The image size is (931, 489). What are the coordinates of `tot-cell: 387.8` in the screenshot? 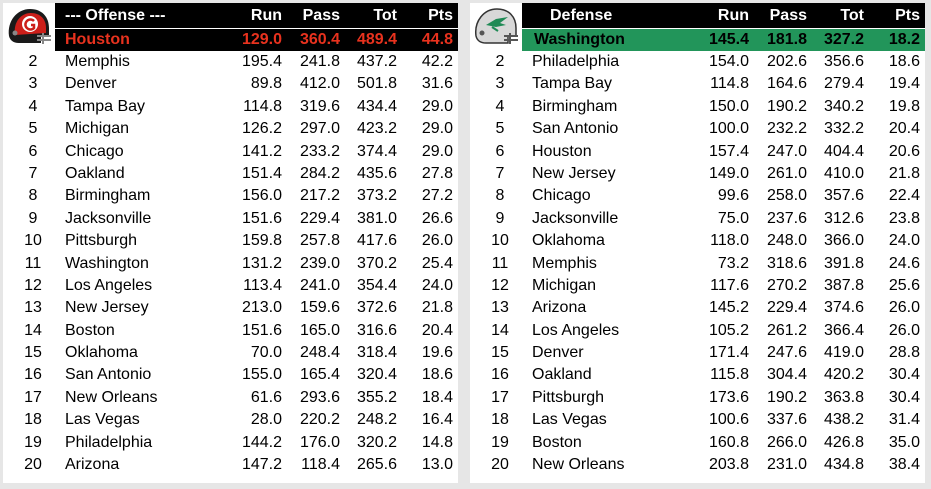 It's located at (843, 285).